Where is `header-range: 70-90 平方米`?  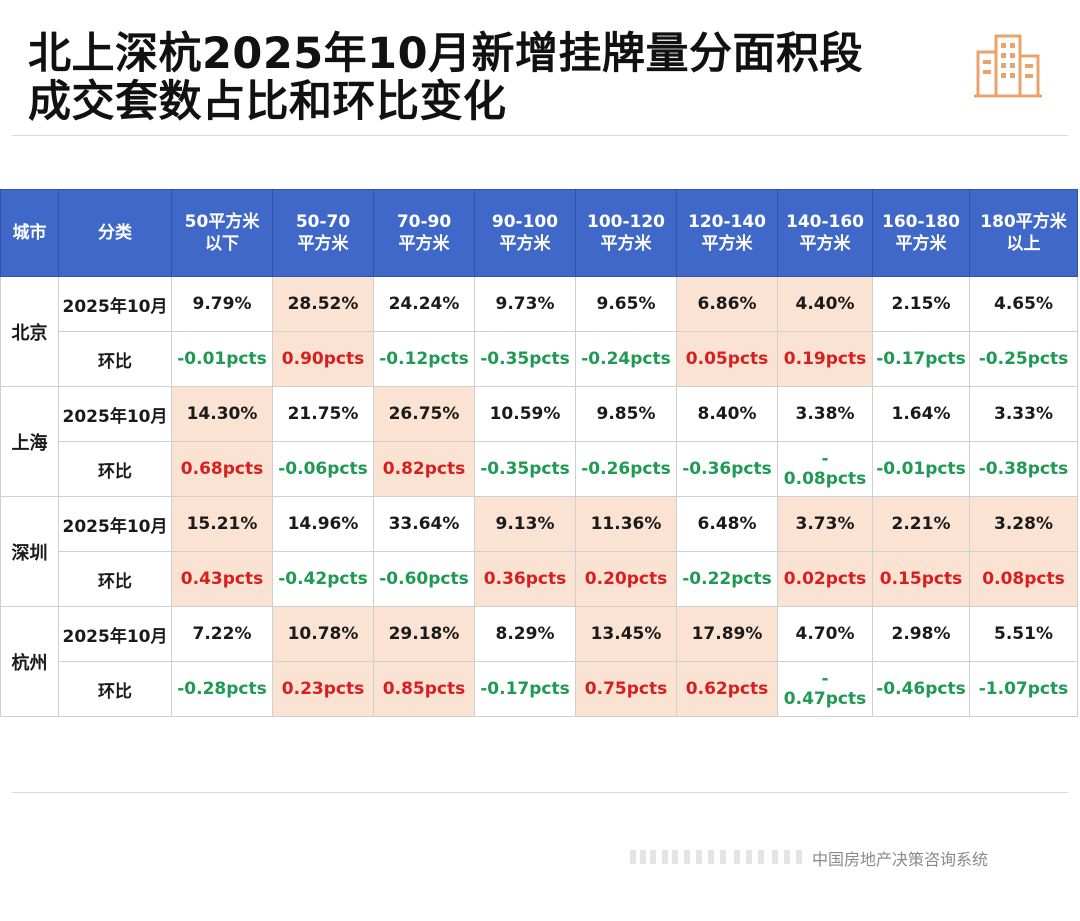 header-range: 70-90 平方米 is located at coordinates (424, 233).